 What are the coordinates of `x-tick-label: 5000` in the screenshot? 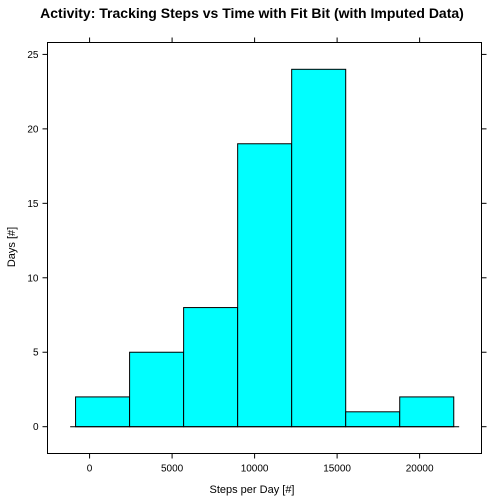 It's located at (172, 469).